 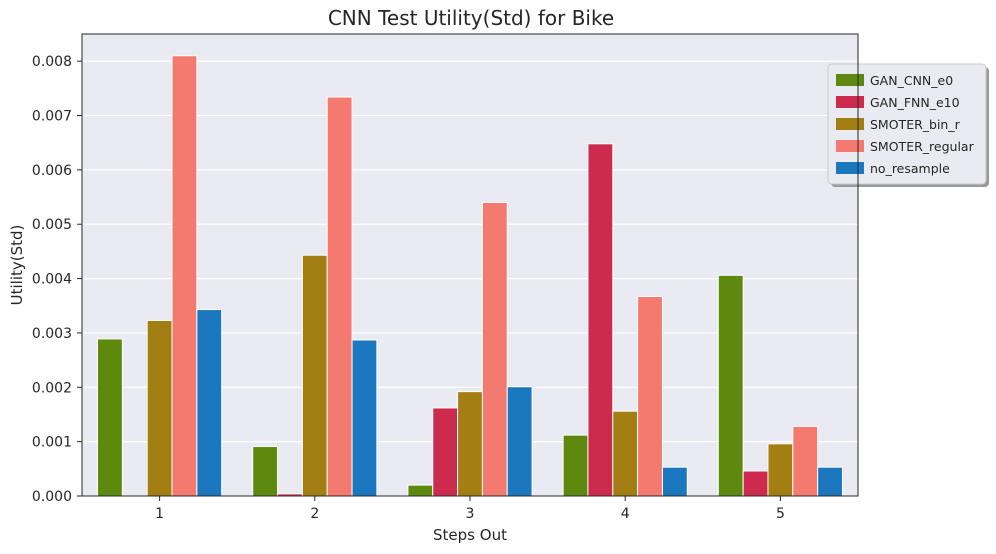 I want to click on y-tick-label: 0.001, so click(x=52, y=443).